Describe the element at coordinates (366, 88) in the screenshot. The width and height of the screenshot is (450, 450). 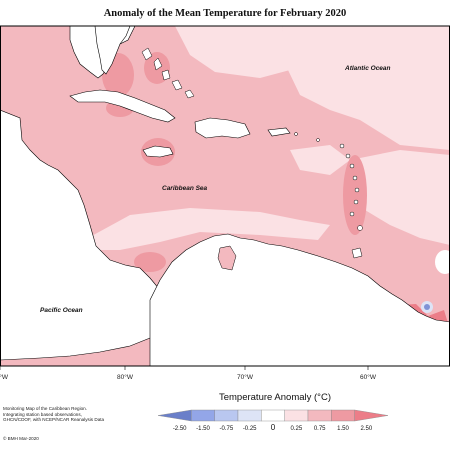
I see `anomaly-zone-light-ne` at that location.